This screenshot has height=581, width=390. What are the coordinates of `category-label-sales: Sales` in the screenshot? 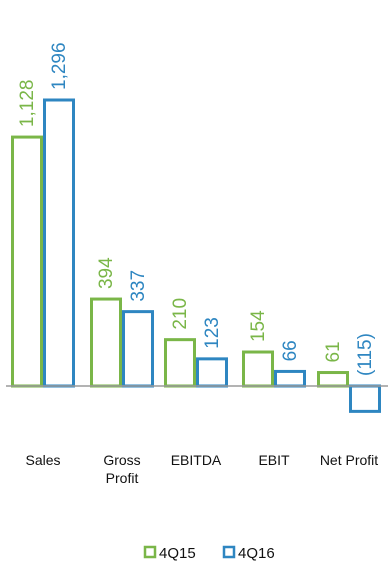 It's located at (42, 460).